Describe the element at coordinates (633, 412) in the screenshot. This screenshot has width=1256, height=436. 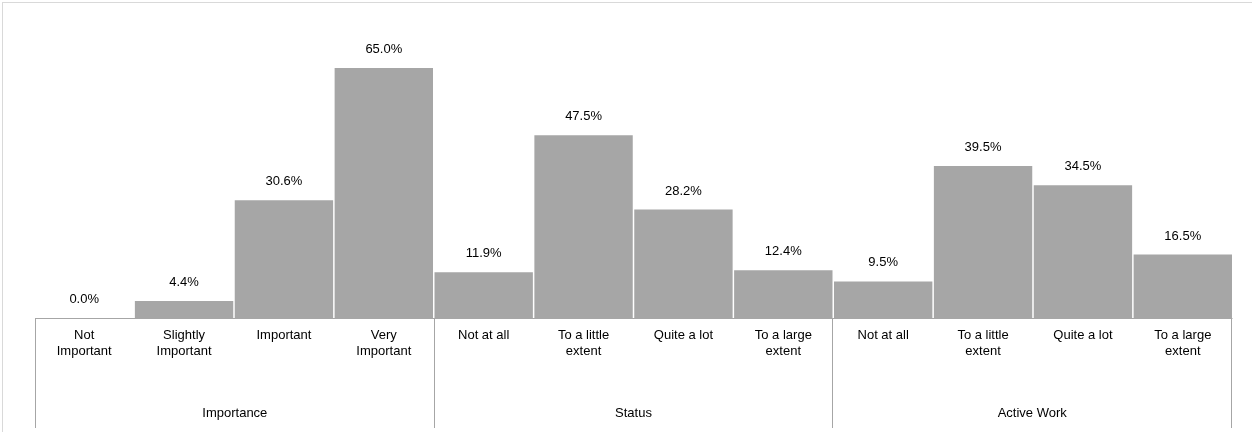
I see `text: Status` at that location.